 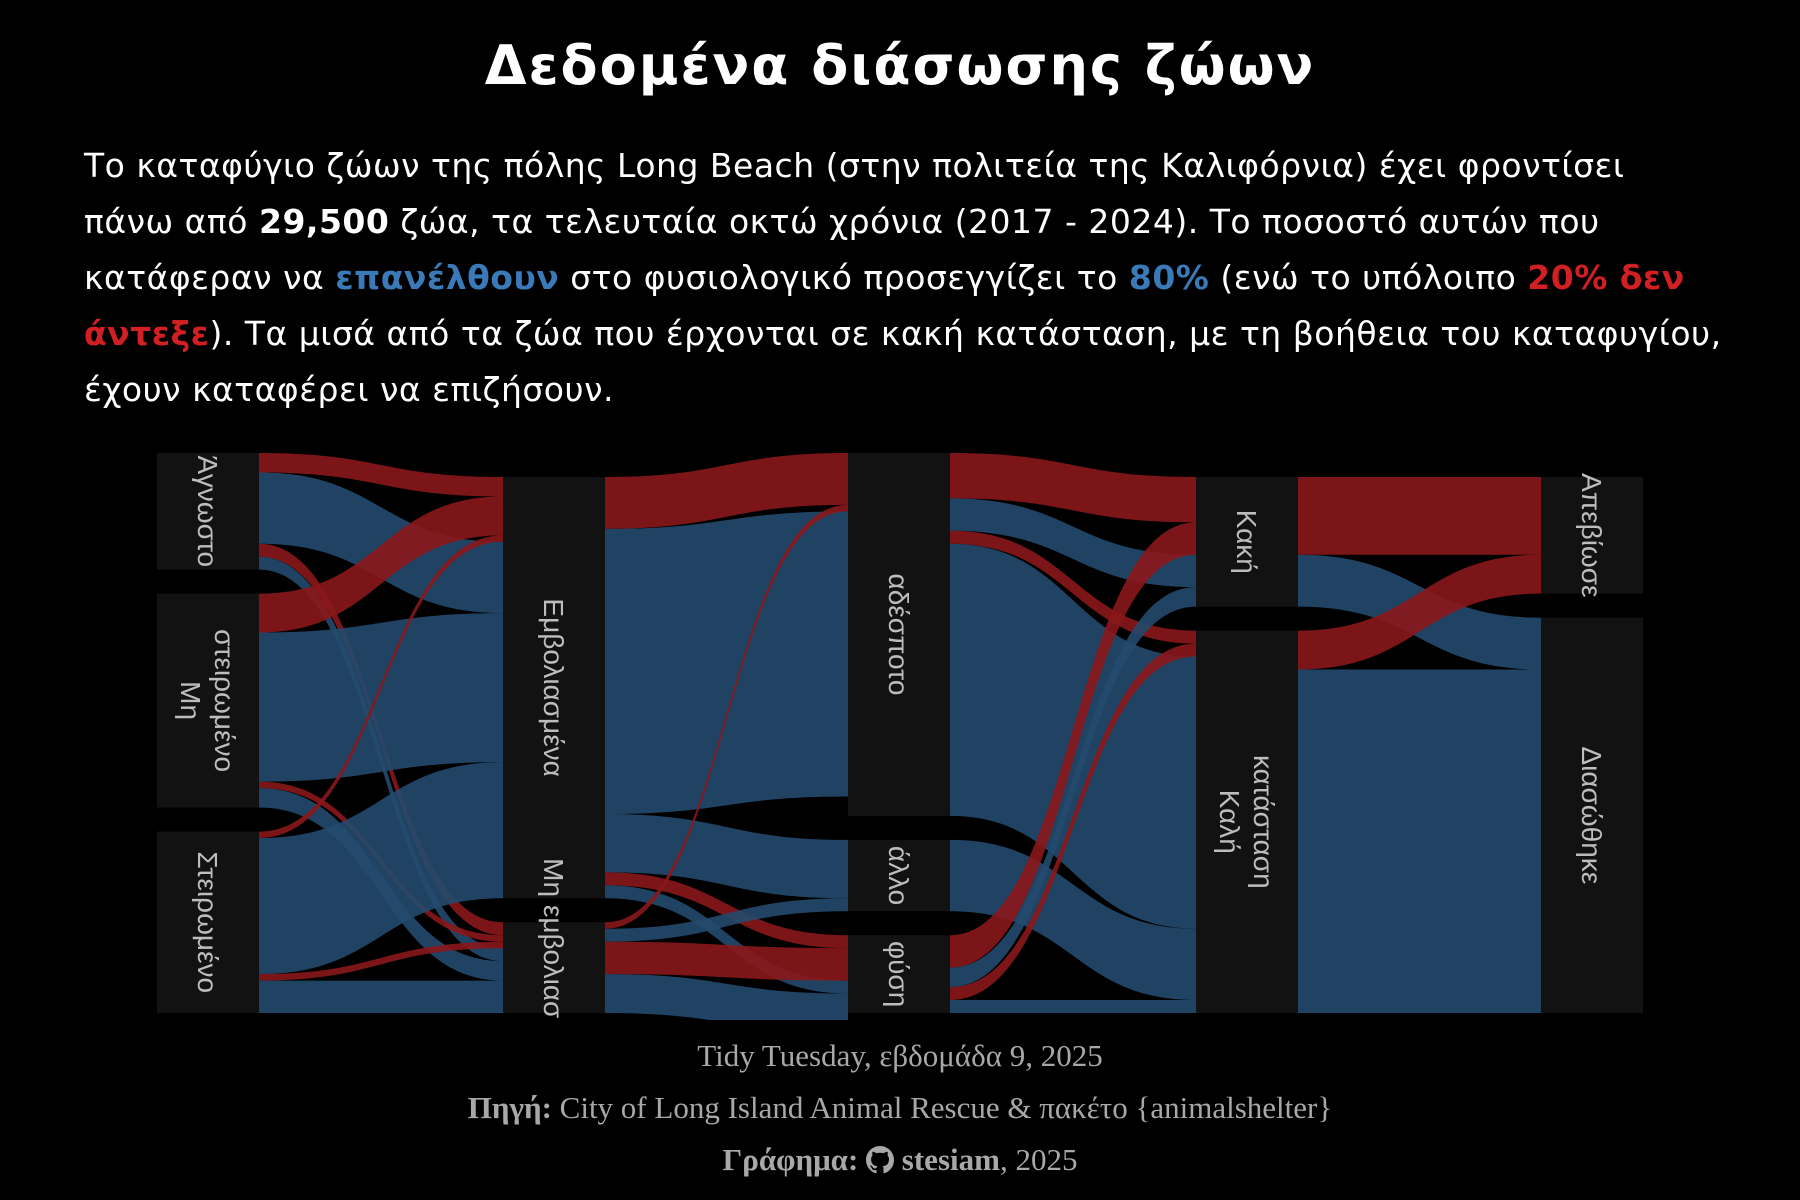 I want to click on sankey-link-wild-good-died, so click(x=1073, y=822).